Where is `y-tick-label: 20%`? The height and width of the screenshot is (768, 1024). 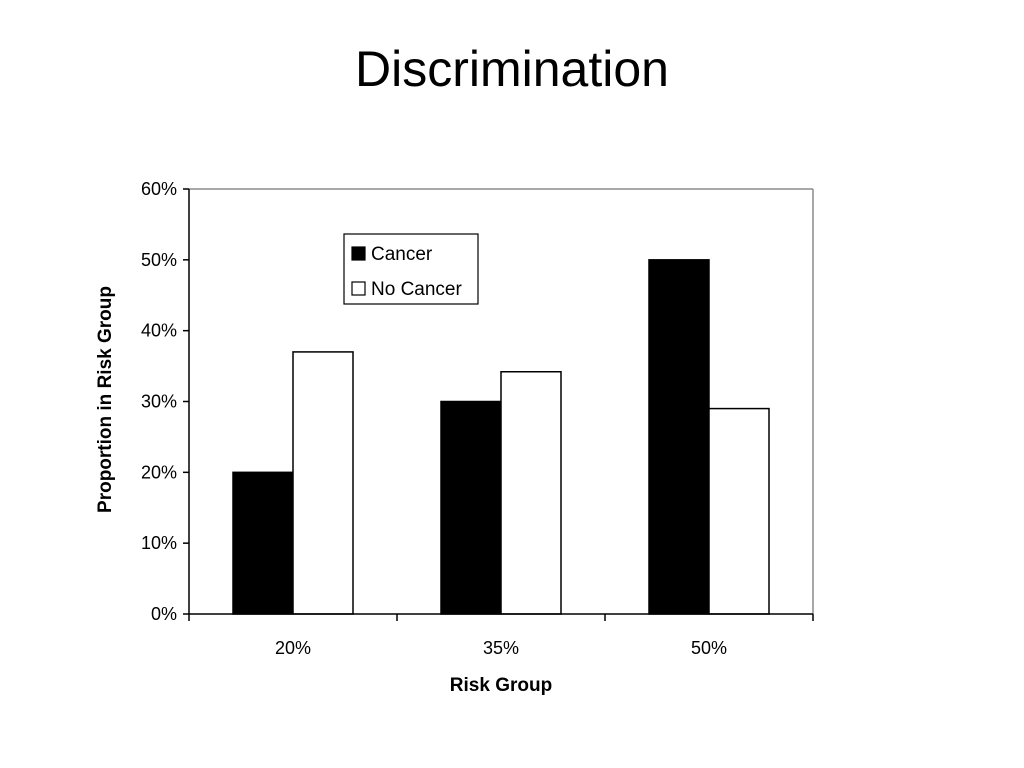 y-tick-label: 20% is located at coordinates (159, 472).